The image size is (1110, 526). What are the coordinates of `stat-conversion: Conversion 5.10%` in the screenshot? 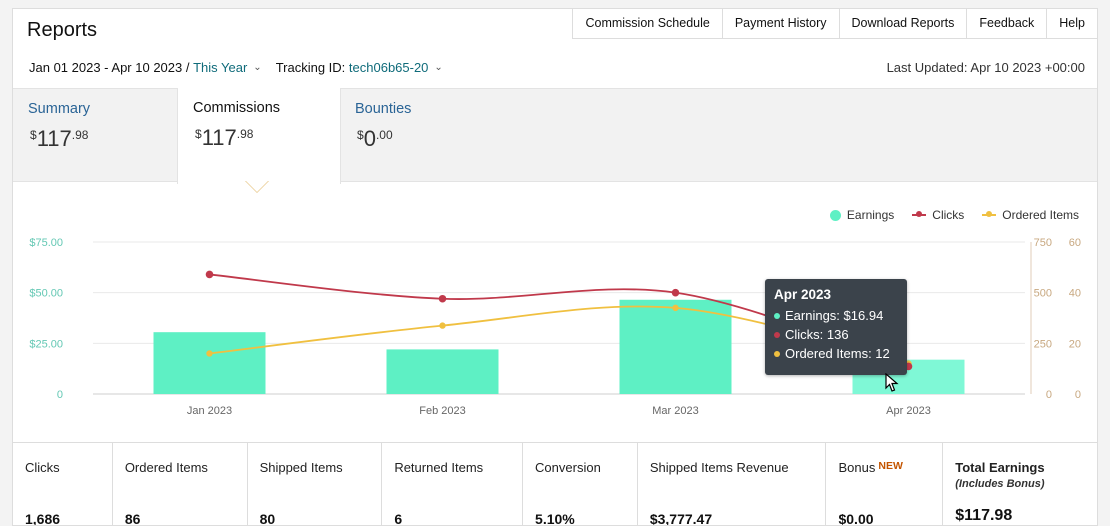 It's located at (580, 484).